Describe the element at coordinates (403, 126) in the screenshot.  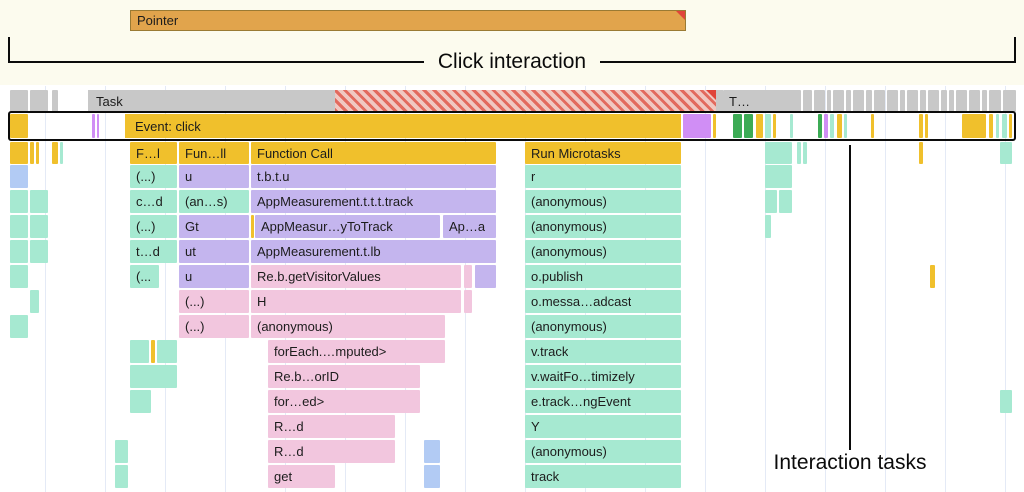
I see `event-click-bar: Event: click` at that location.